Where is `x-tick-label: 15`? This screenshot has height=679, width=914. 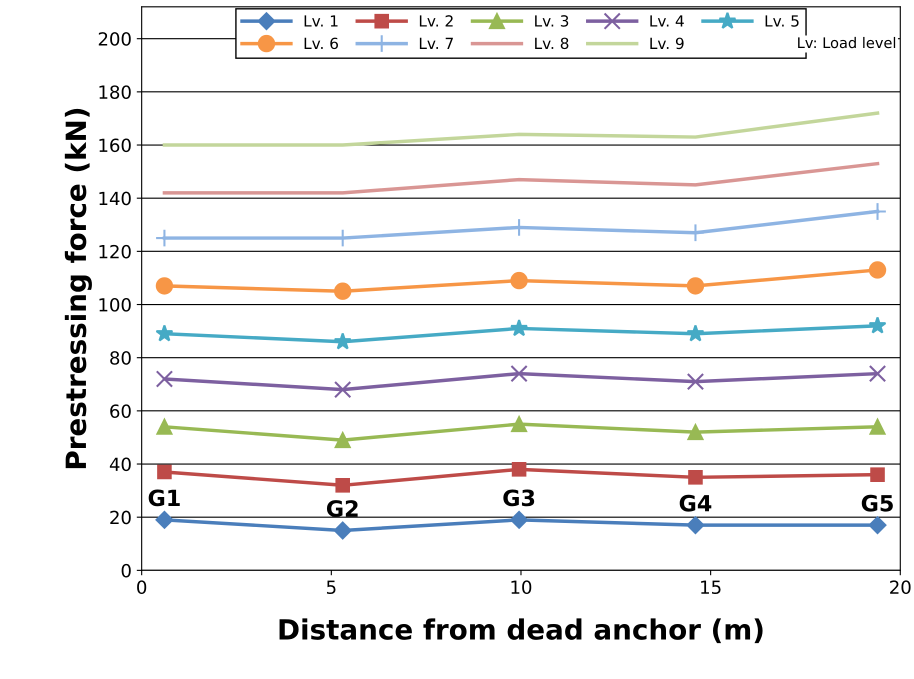 x-tick-label: 15 is located at coordinates (711, 587).